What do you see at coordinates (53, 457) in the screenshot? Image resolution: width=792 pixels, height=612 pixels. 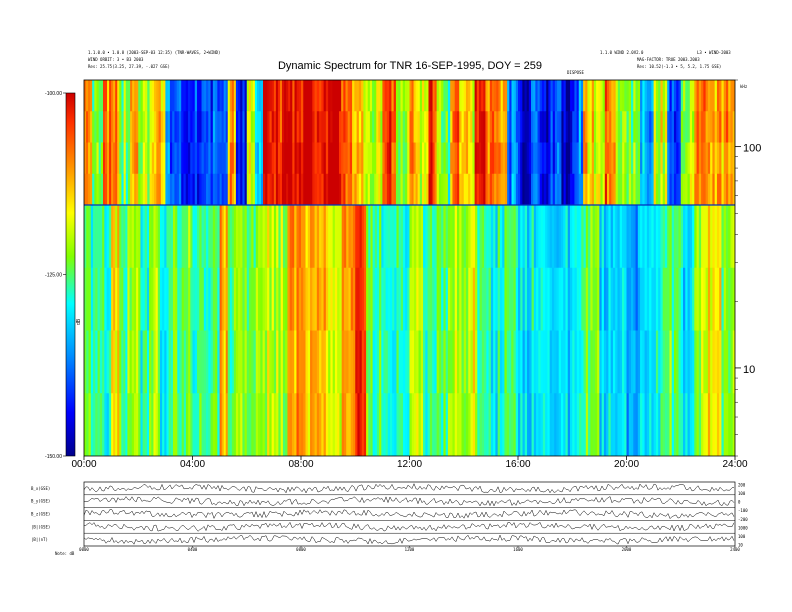 I see `colorbar-tick-label: -150.00` at bounding box center [53, 457].